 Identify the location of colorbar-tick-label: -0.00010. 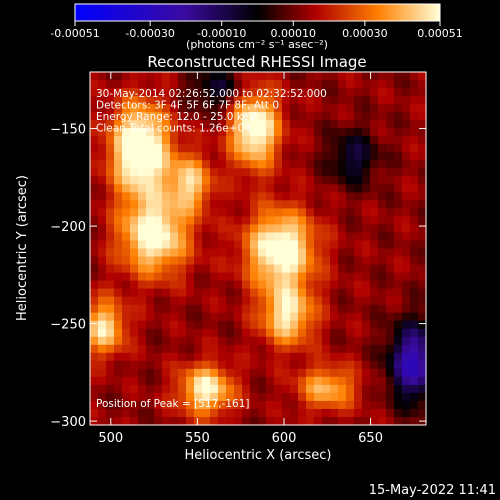
(221, 33).